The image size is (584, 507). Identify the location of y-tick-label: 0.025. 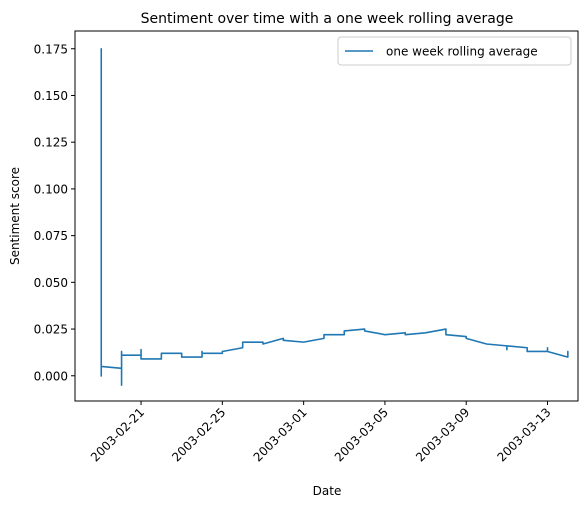
(51, 330).